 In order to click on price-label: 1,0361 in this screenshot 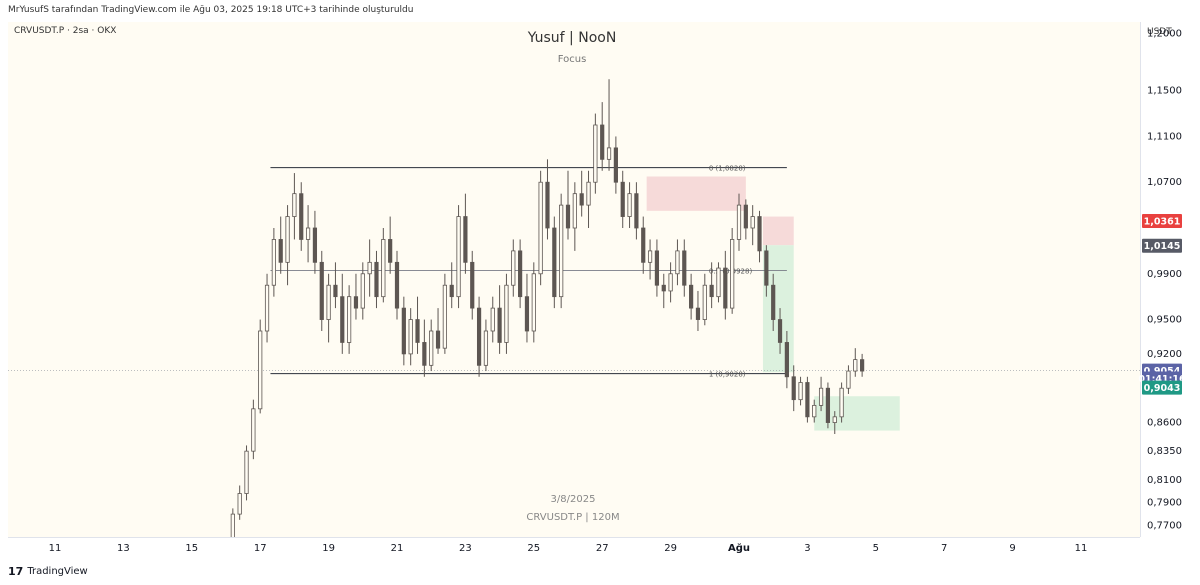, I will do `click(1162, 222)`.